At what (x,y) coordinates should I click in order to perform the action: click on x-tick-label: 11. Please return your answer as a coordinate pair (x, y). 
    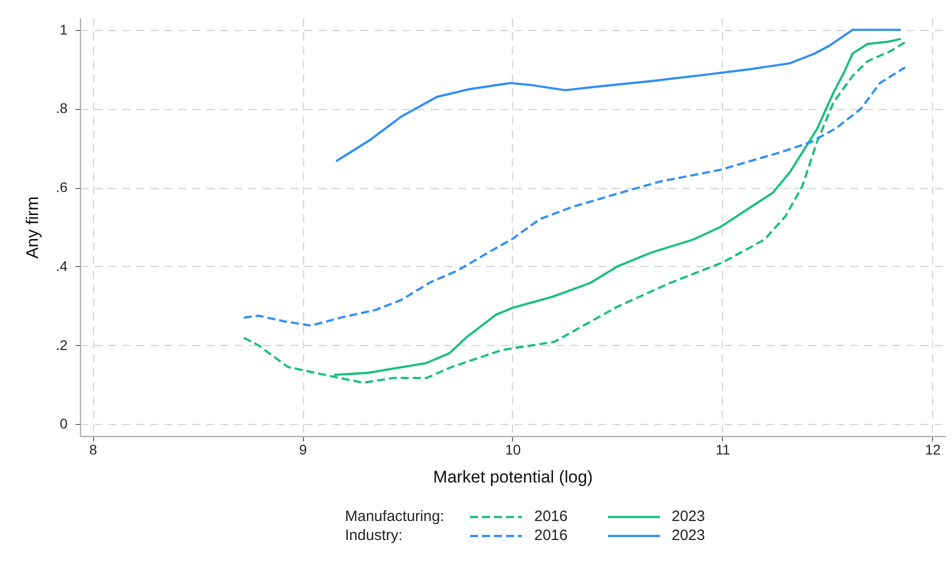
    Looking at the image, I should click on (723, 450).